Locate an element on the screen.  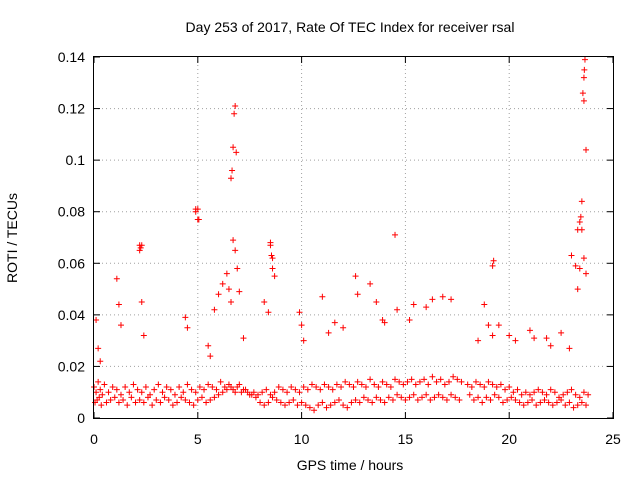
y-tick-label: 0 is located at coordinates (81, 418).